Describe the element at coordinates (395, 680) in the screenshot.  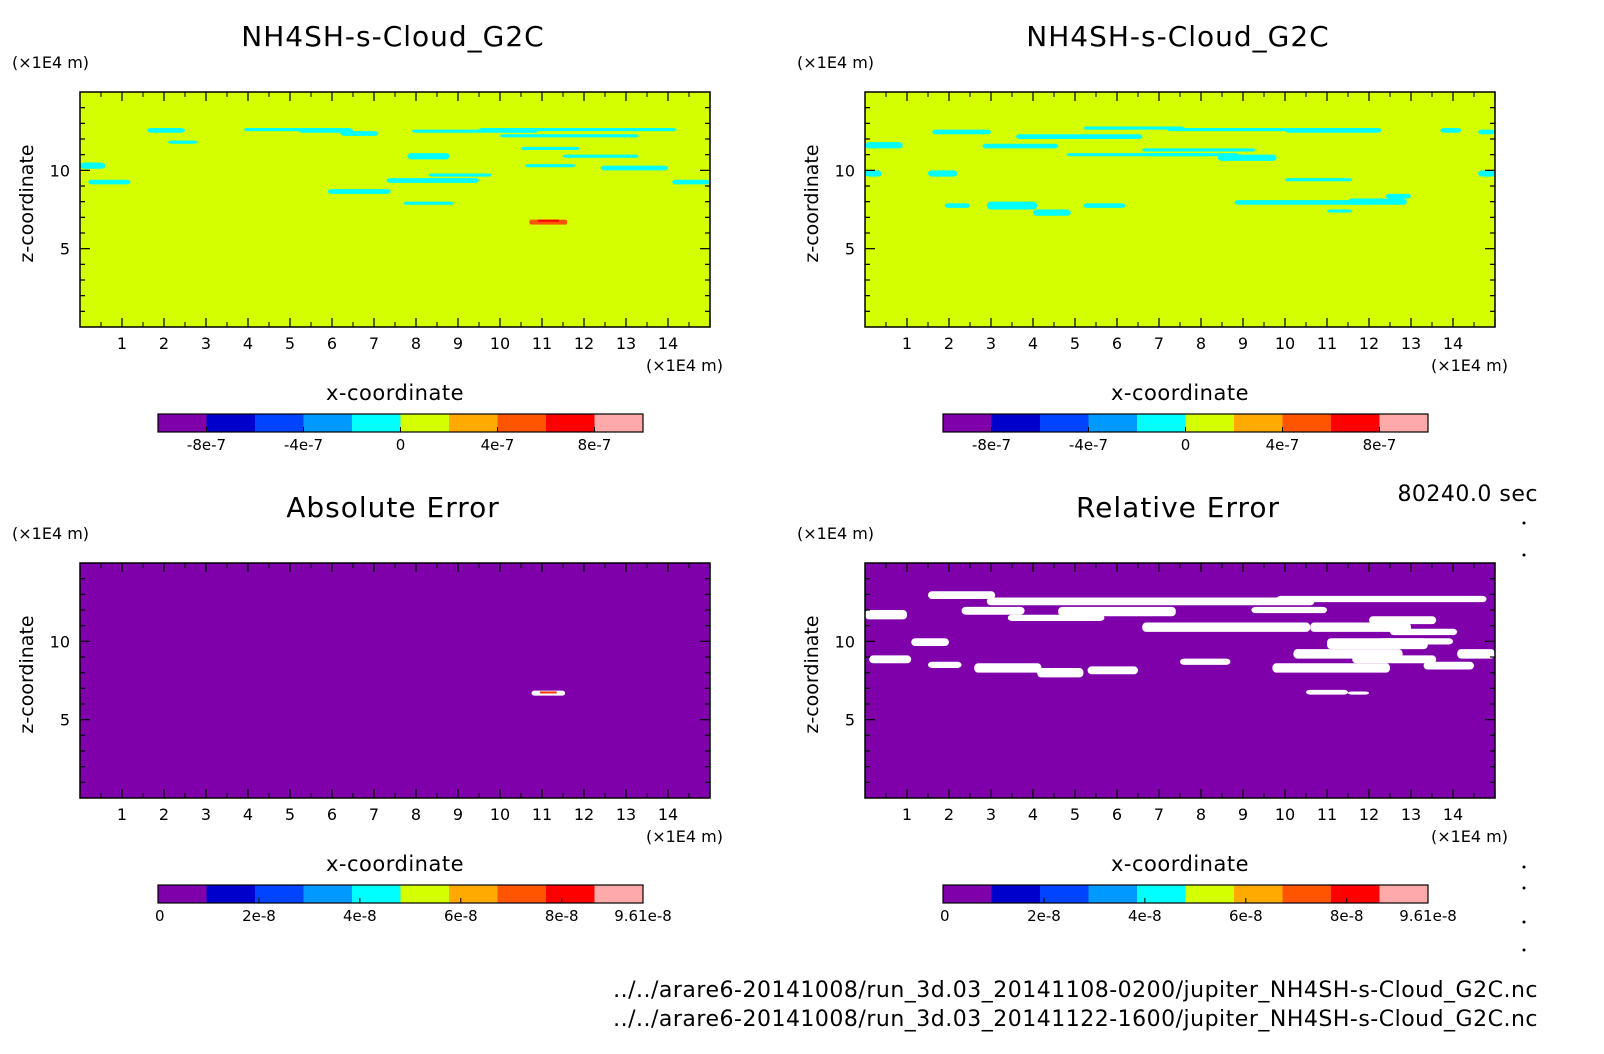
I see `plot-area-background` at that location.